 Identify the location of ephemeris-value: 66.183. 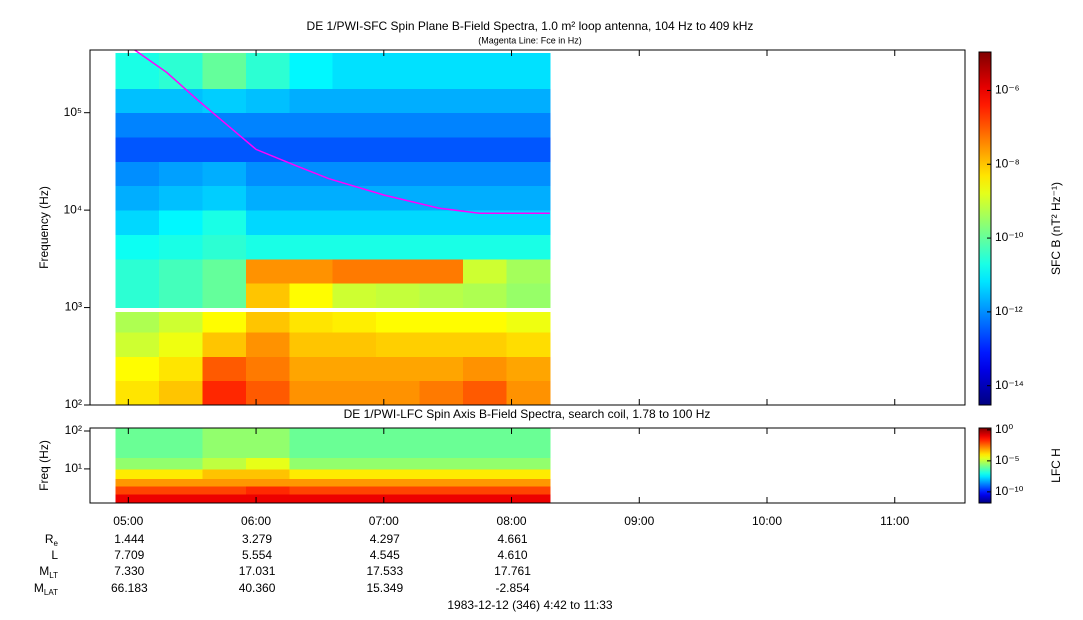
(129, 588).